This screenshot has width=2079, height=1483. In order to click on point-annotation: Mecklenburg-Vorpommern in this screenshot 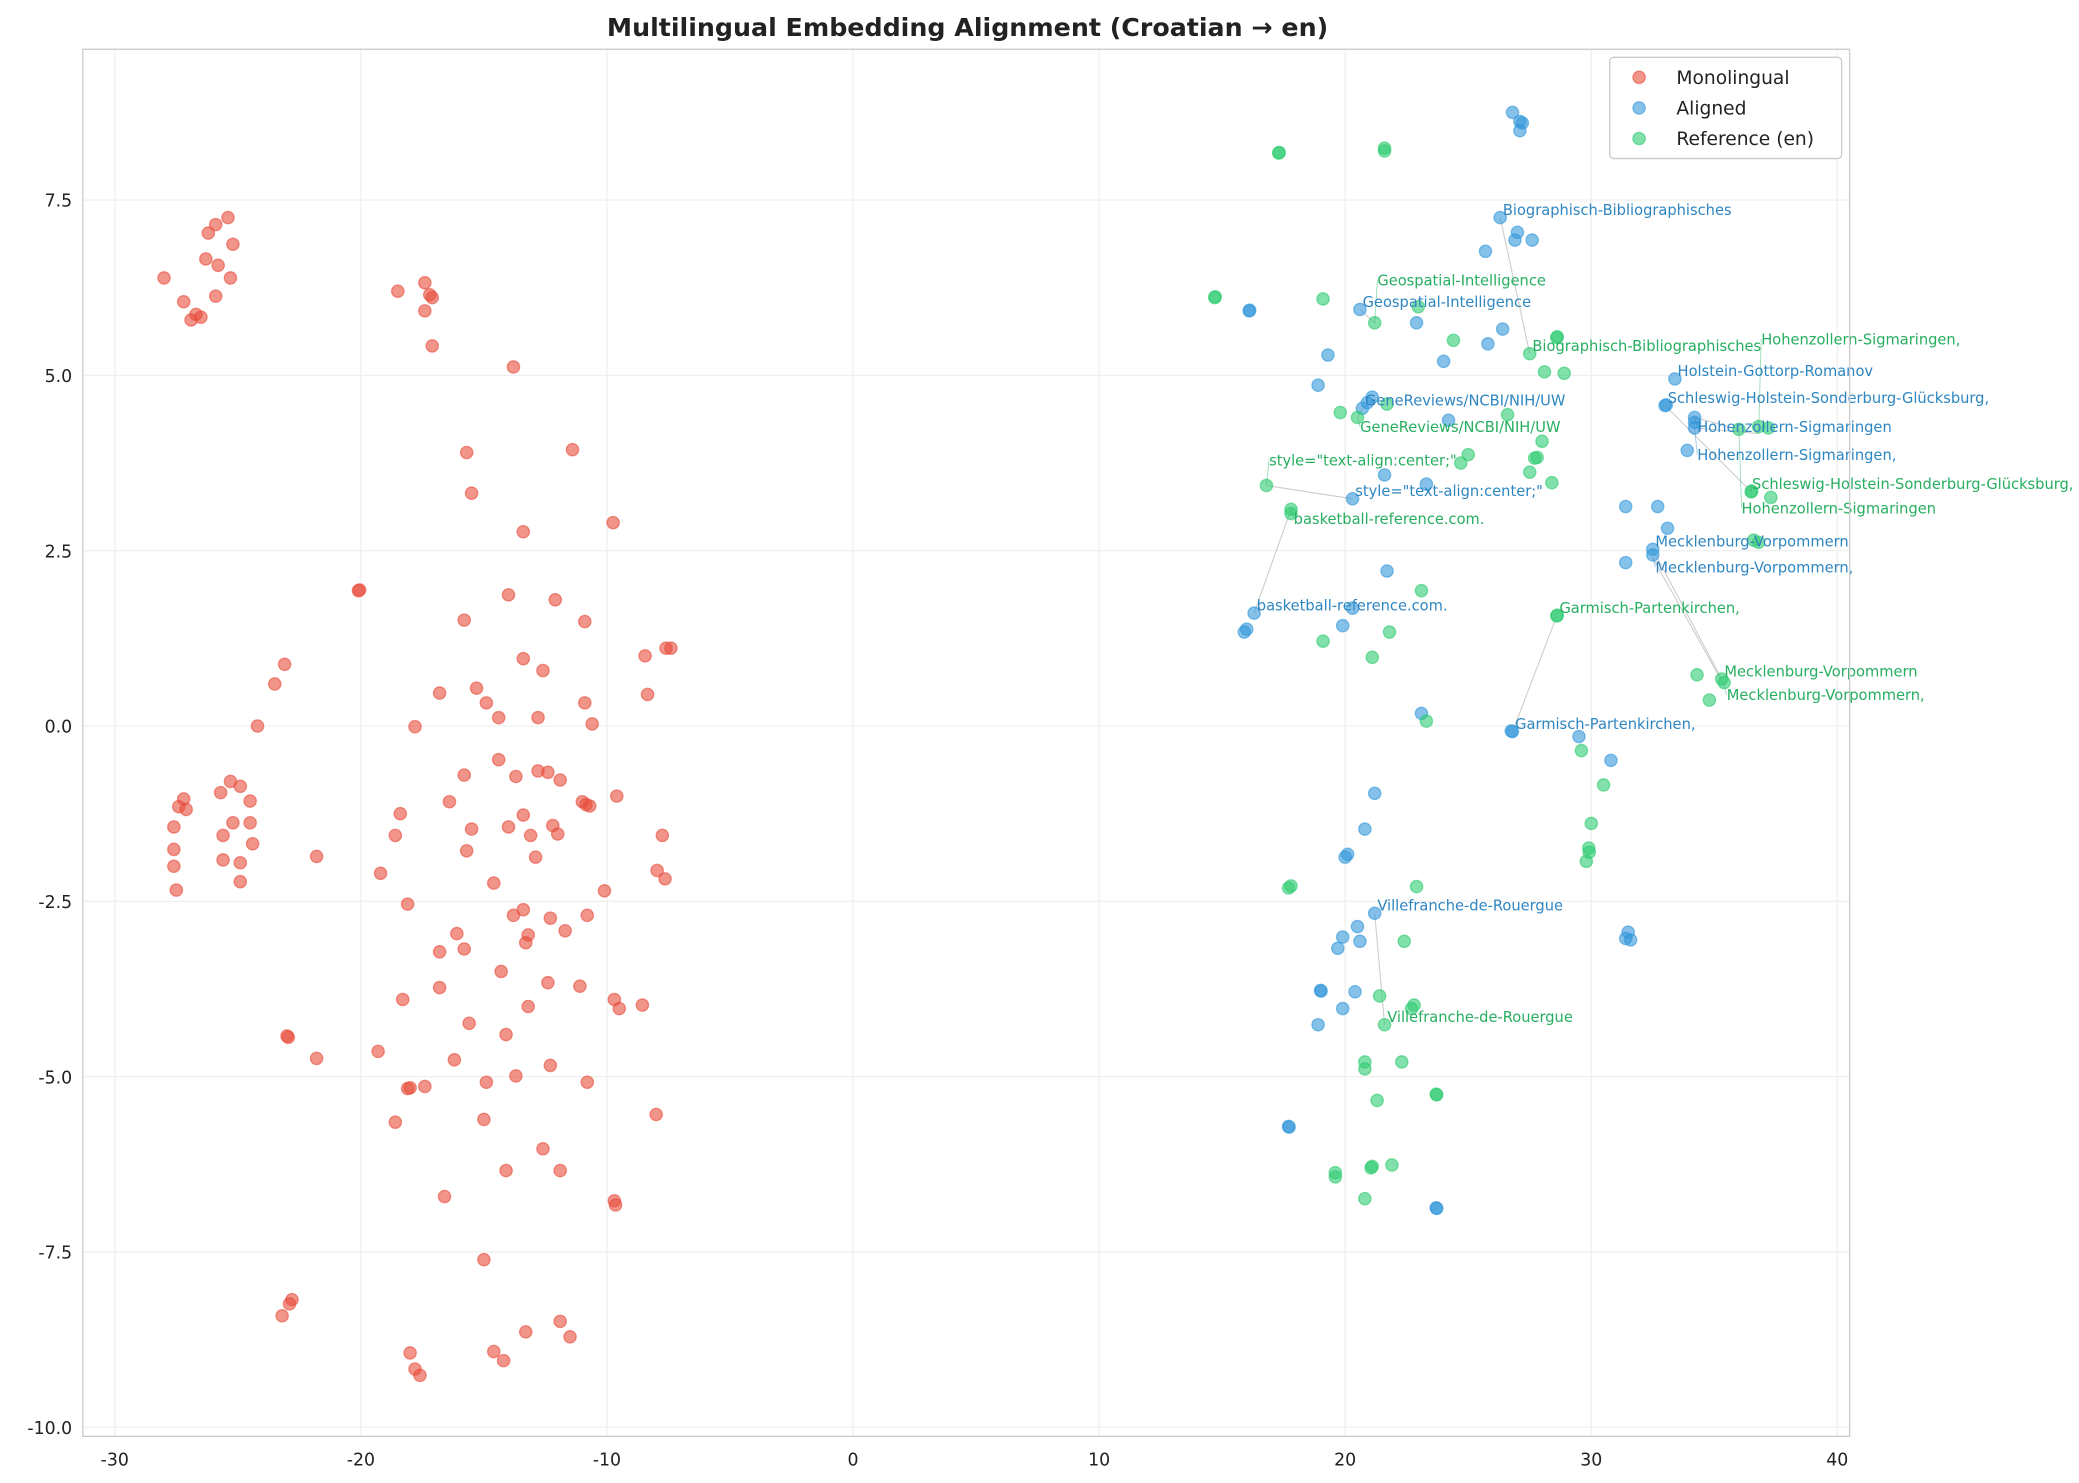, I will do `click(1820, 671)`.